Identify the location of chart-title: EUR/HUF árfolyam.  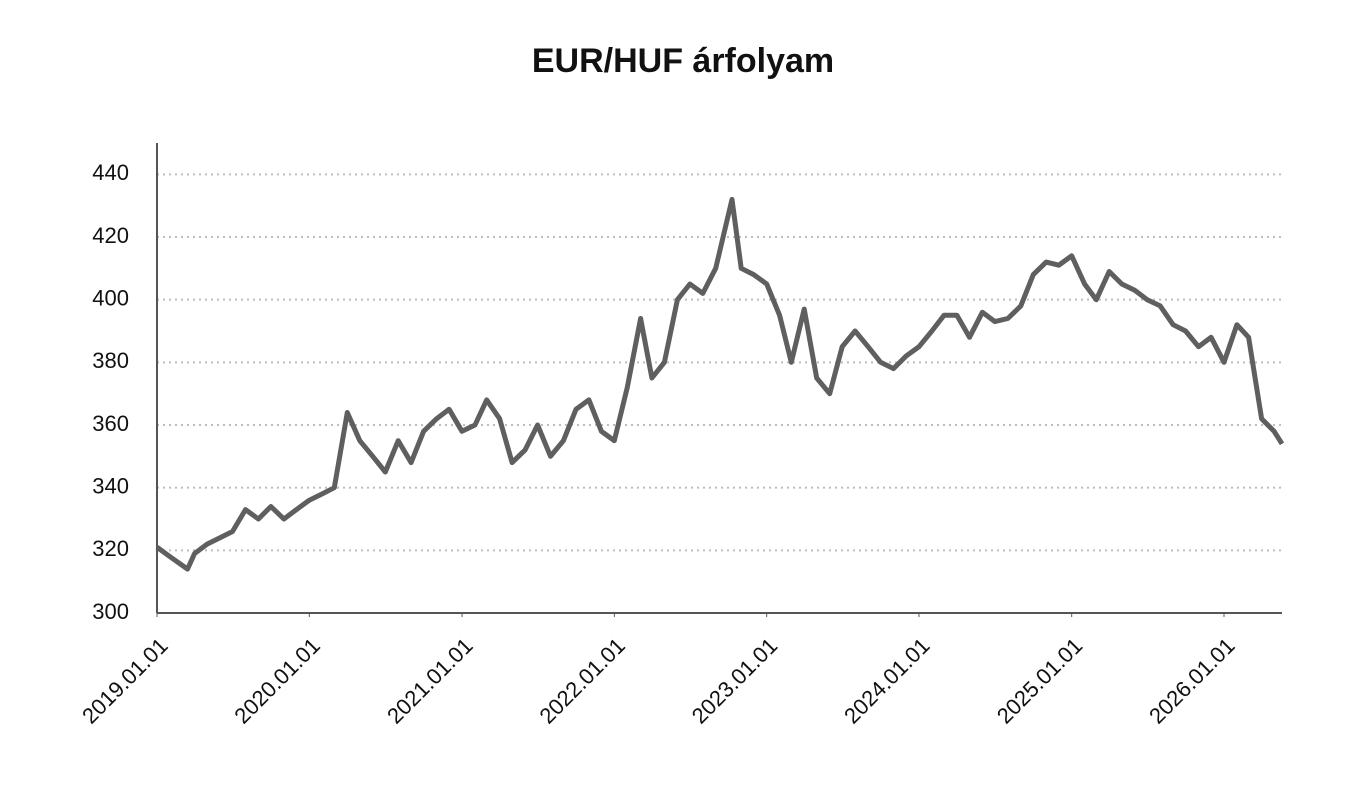
(683, 61).